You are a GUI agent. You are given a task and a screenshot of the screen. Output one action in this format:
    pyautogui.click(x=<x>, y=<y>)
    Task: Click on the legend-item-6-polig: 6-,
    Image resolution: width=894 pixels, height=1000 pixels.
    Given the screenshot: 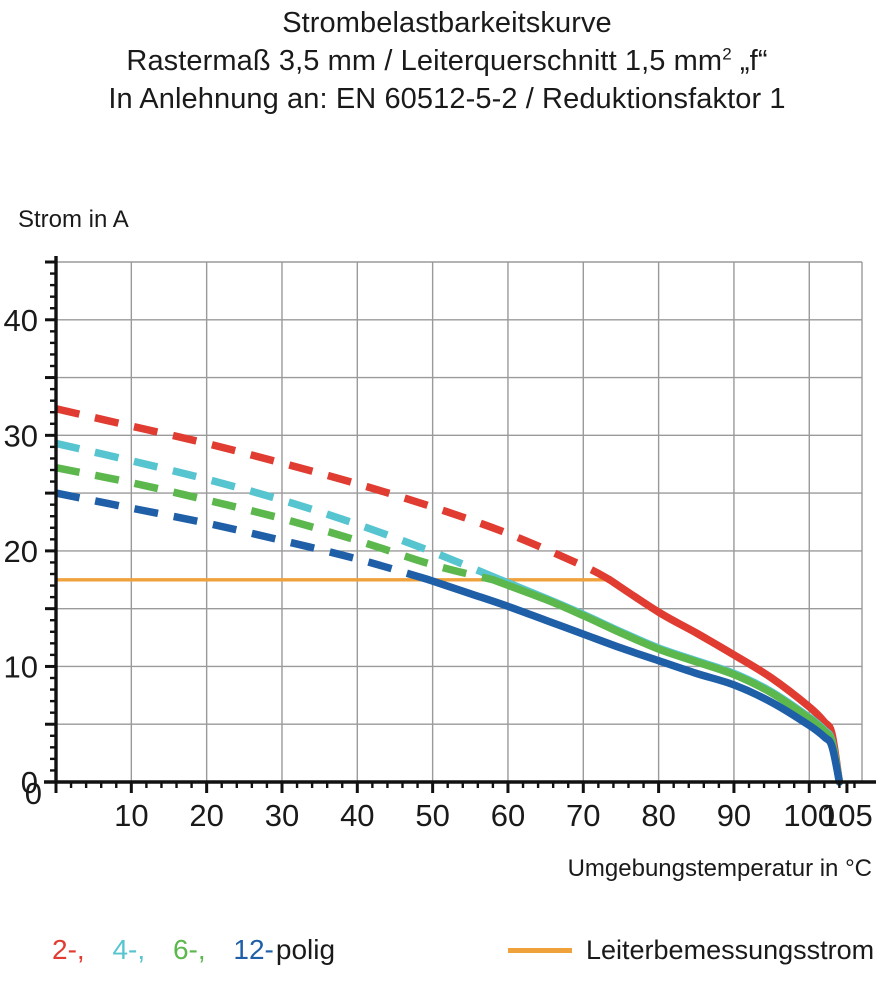 What is the action you would take?
    pyautogui.click(x=189, y=949)
    